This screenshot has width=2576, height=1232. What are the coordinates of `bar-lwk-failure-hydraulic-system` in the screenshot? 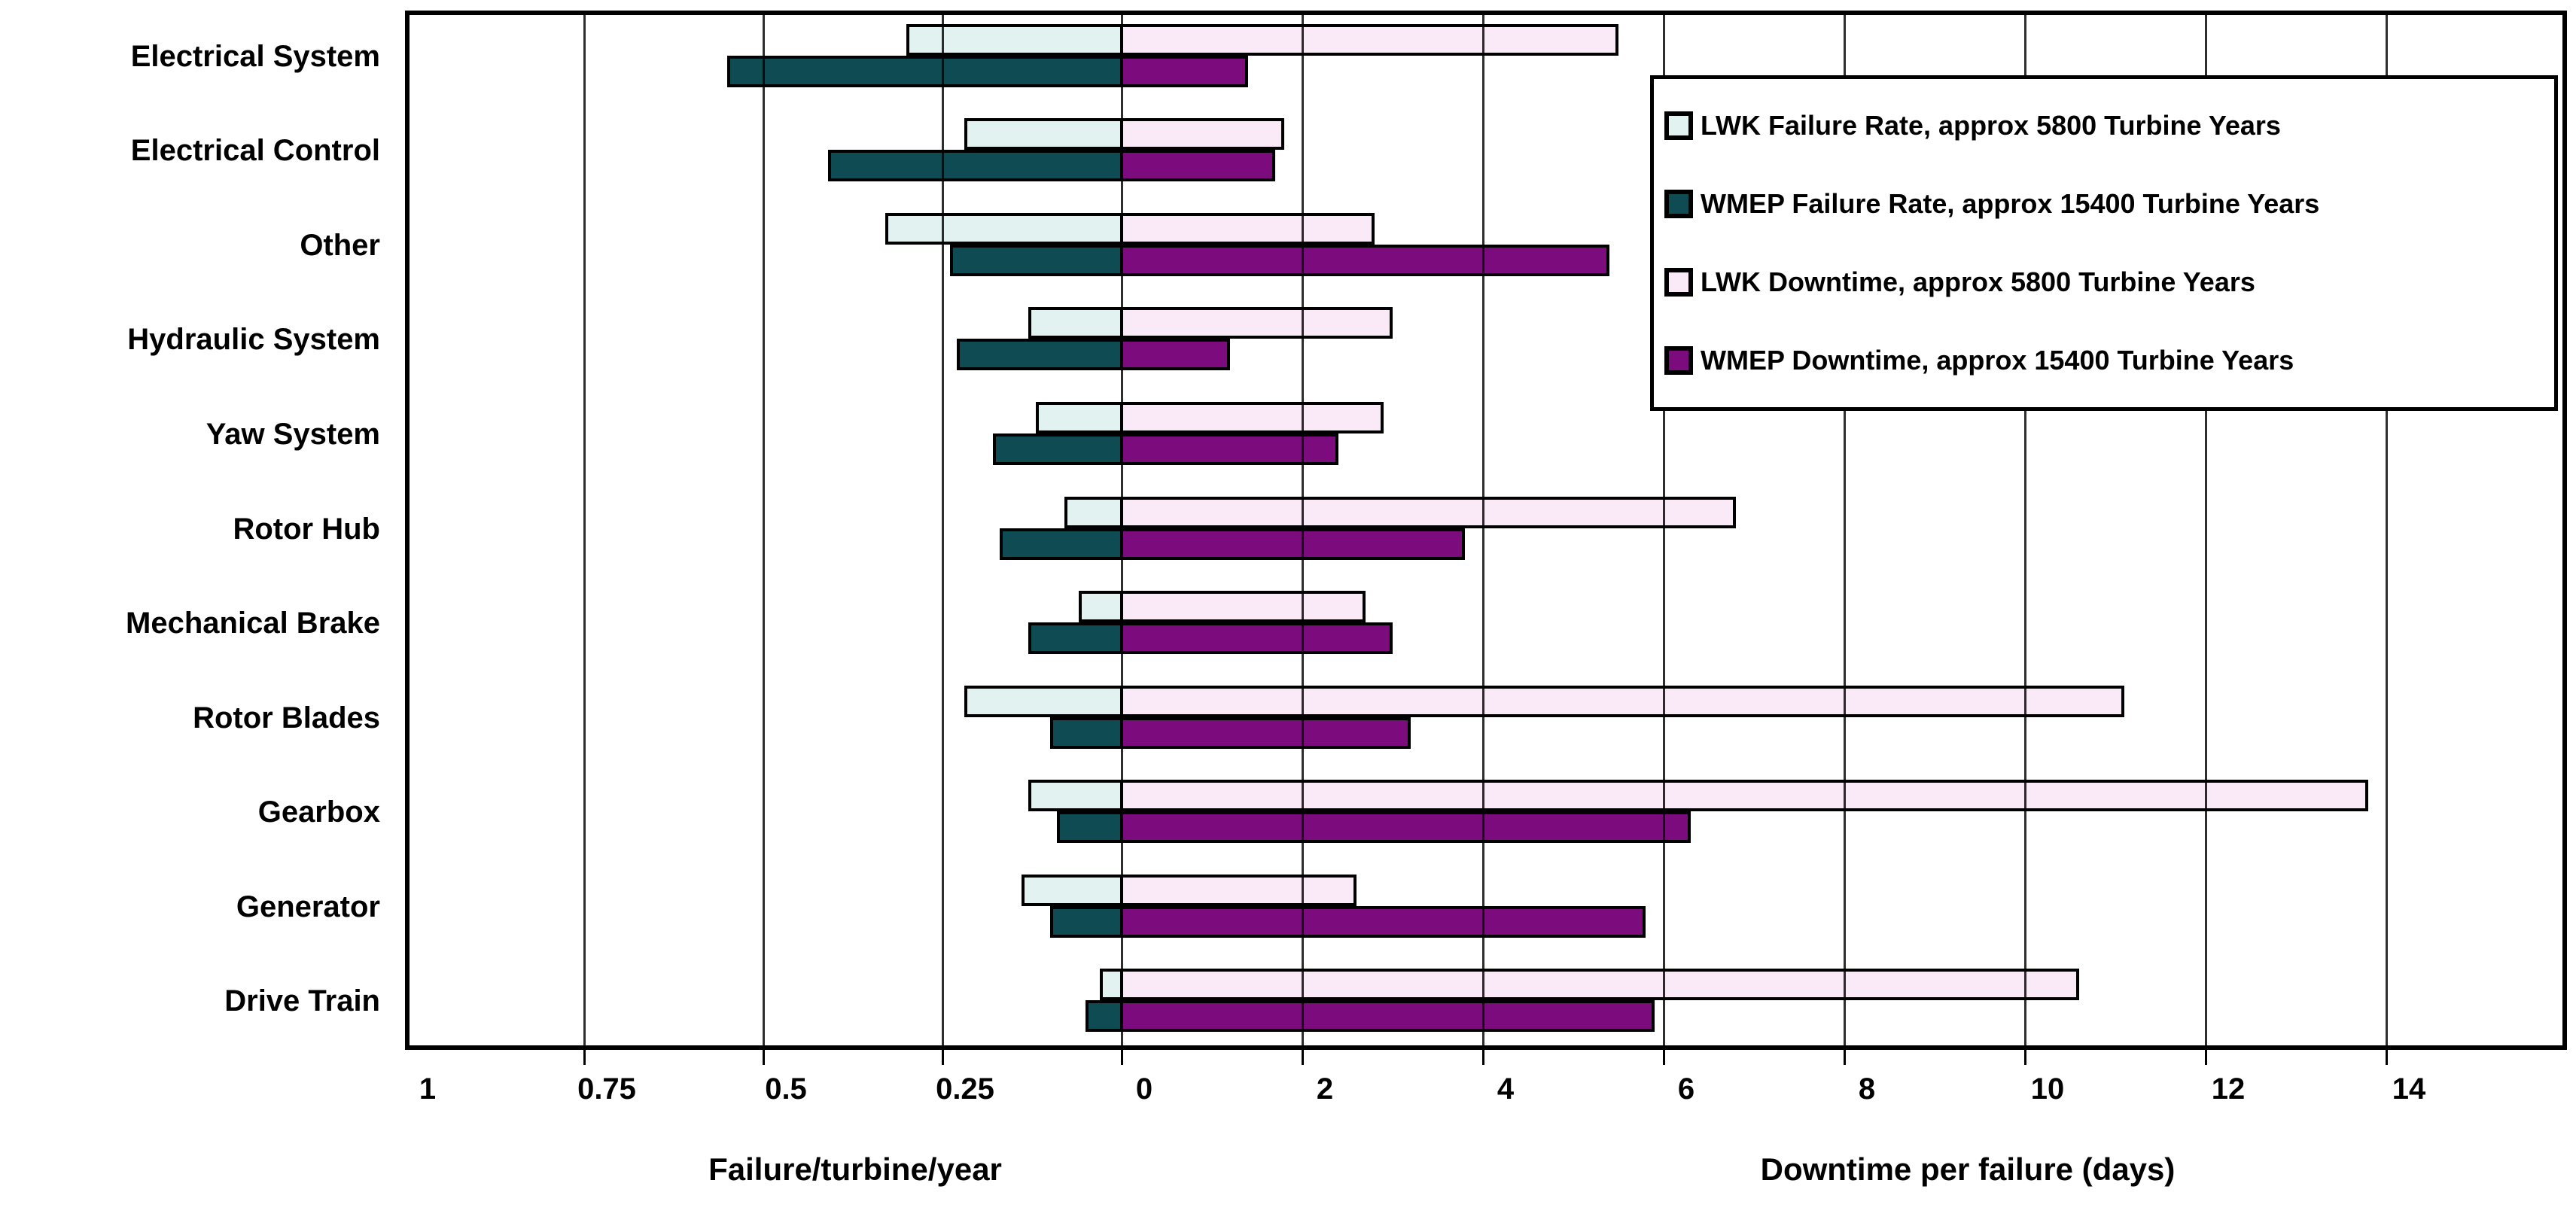 It's located at (1076, 323).